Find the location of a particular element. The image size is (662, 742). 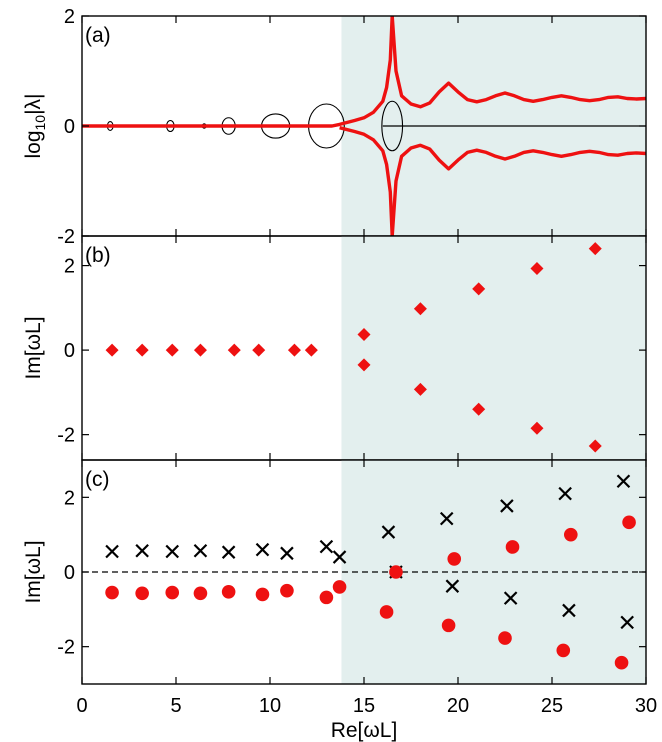

y-axis-label-sub: 10 is located at coordinates (40, 123).